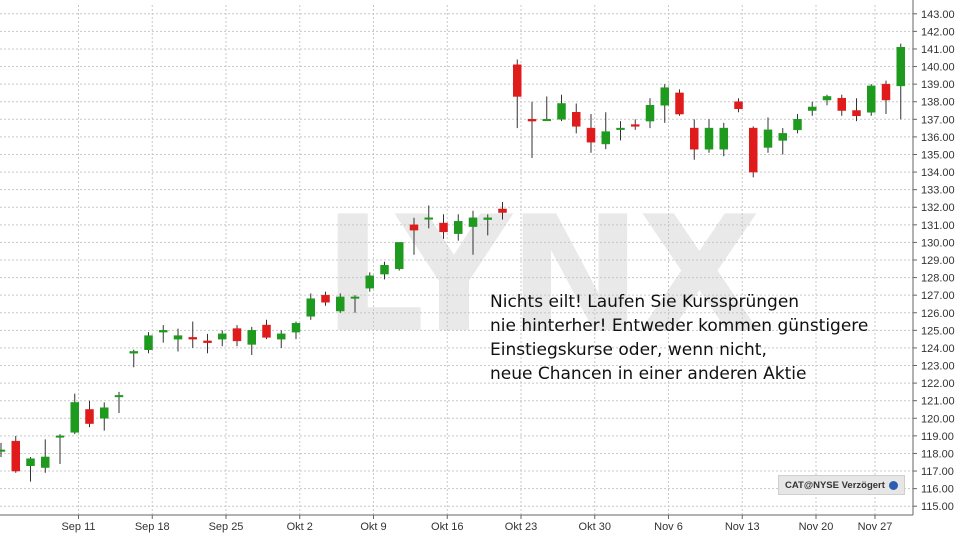  What do you see at coordinates (938, 191) in the screenshot?
I see `y-tick-label: 133.00` at bounding box center [938, 191].